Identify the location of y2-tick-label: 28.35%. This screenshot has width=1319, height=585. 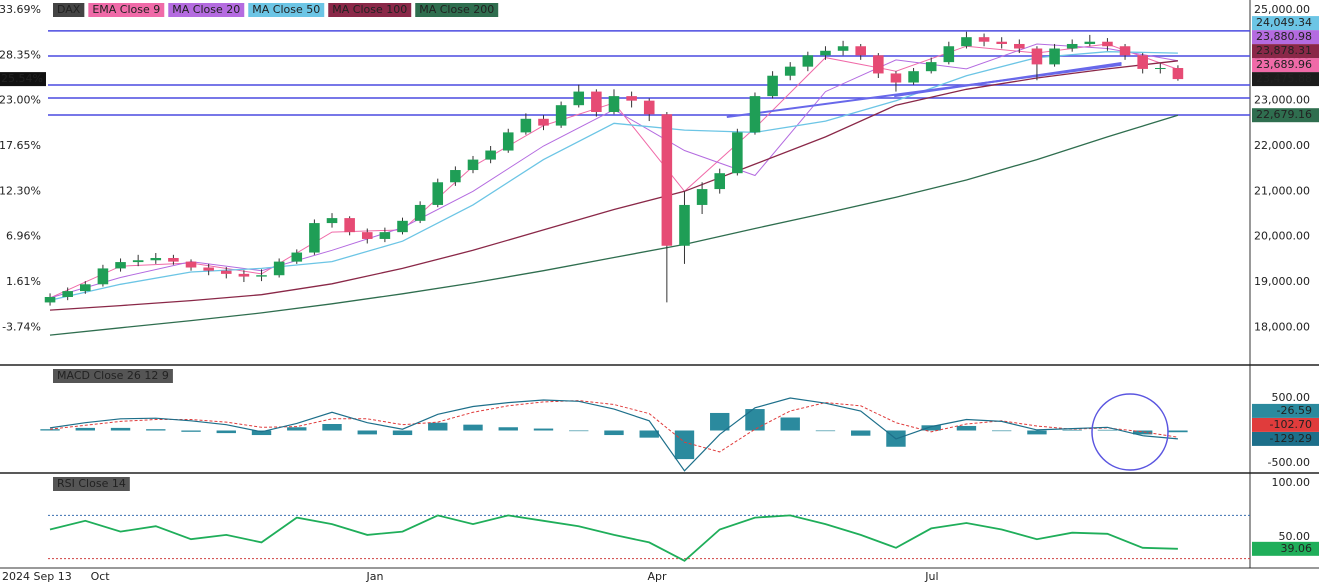
(20, 54).